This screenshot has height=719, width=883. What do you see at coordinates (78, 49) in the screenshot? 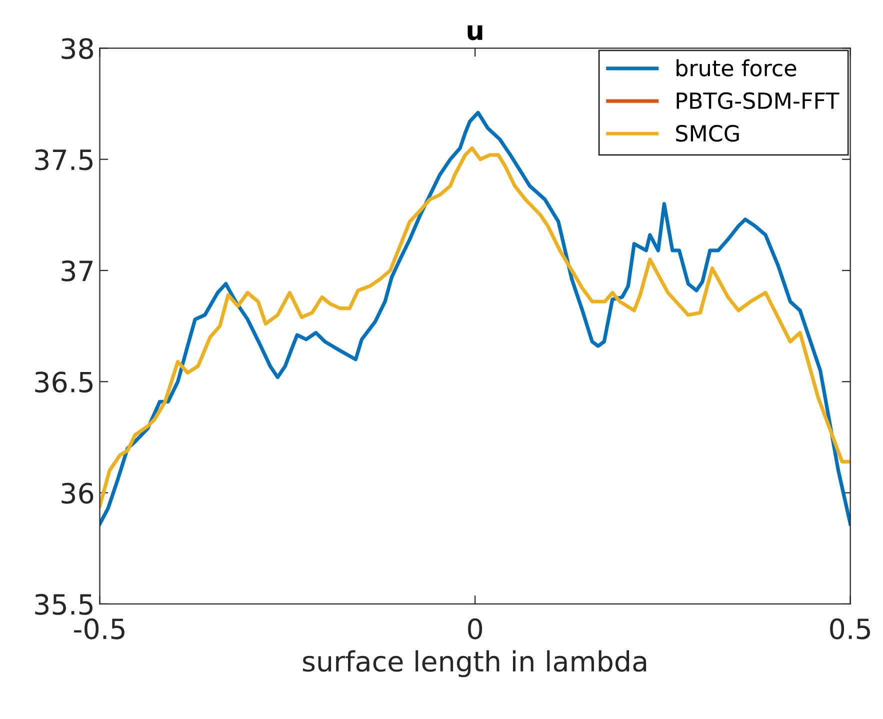
I see `y-tick-label: 38` at bounding box center [78, 49].